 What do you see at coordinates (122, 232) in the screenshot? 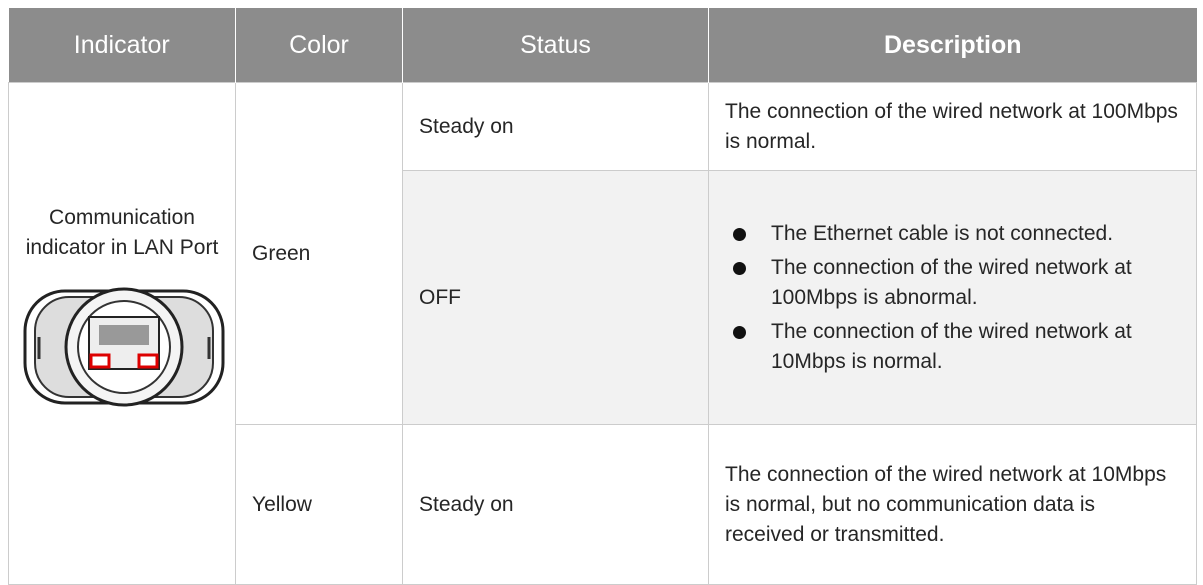
I see `indicator-text: Communication indicator in LAN Port` at bounding box center [122, 232].